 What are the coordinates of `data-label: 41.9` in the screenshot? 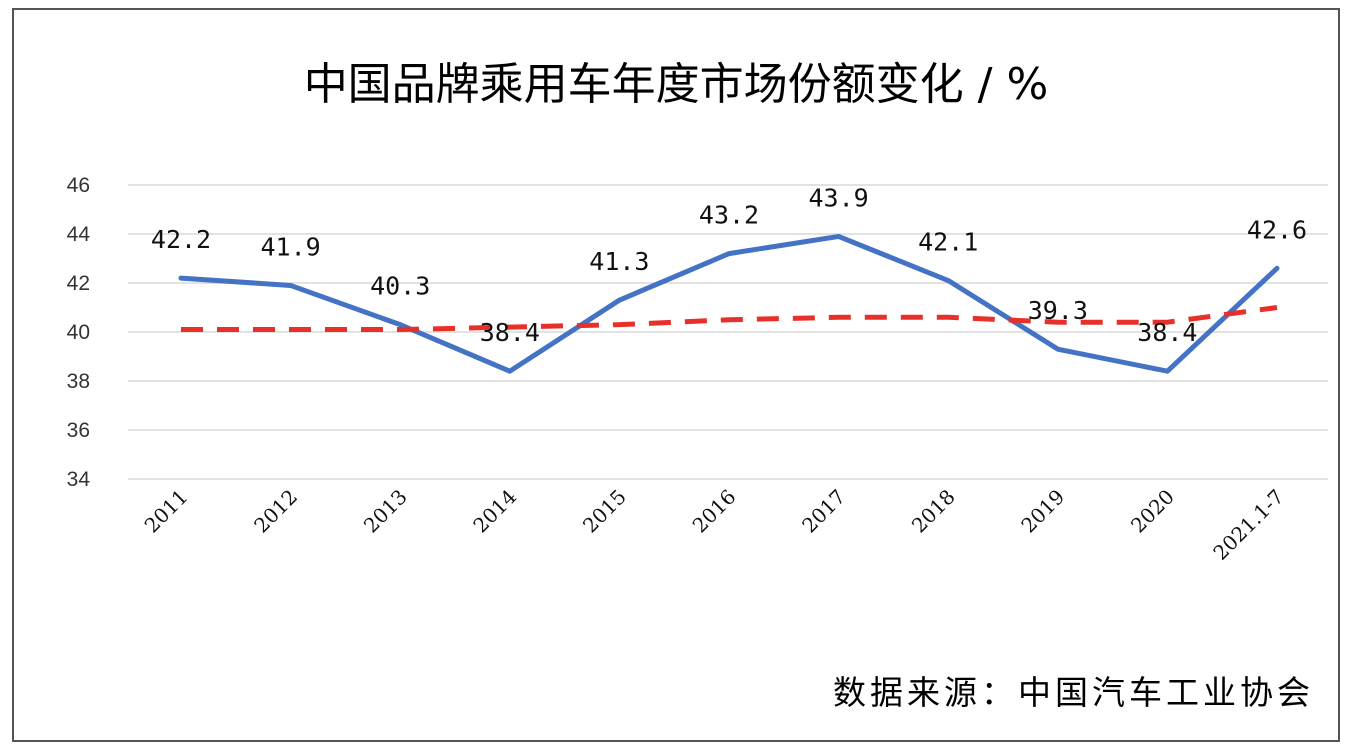 It's located at (290, 246).